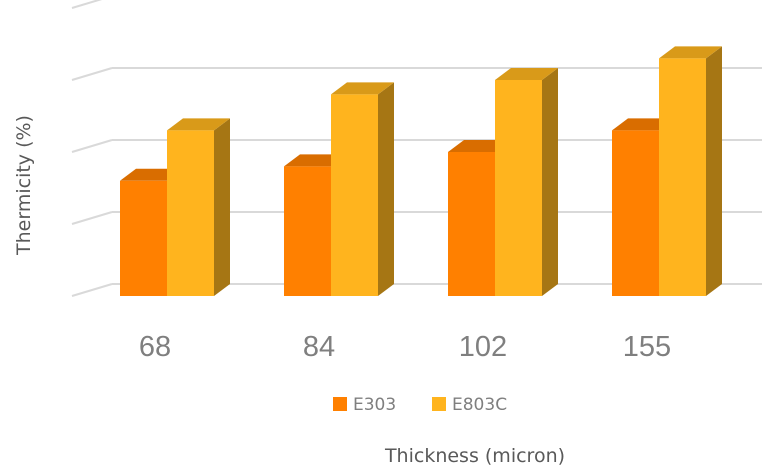 This screenshot has height=467, width=763. What do you see at coordinates (24, 185) in the screenshot?
I see `y-axis-title: Thermicity (%)` at bounding box center [24, 185].